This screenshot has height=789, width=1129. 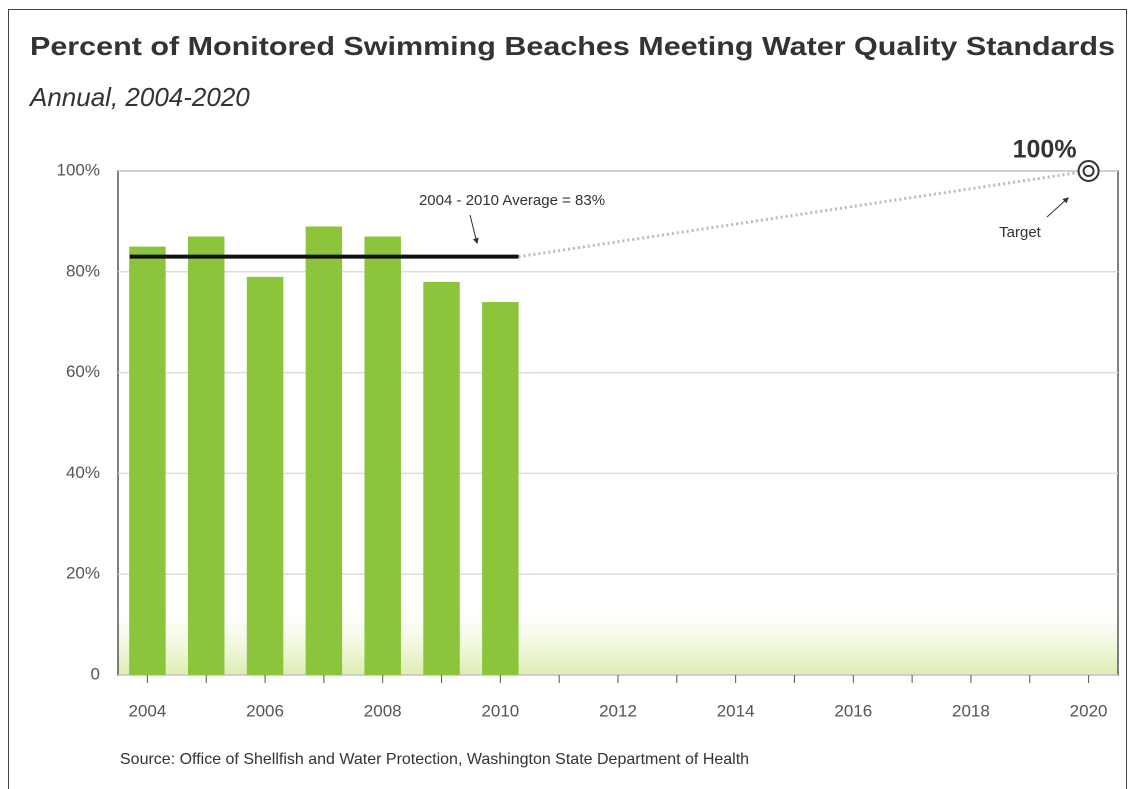 I want to click on x-tick-label: 2010, so click(x=500, y=710).